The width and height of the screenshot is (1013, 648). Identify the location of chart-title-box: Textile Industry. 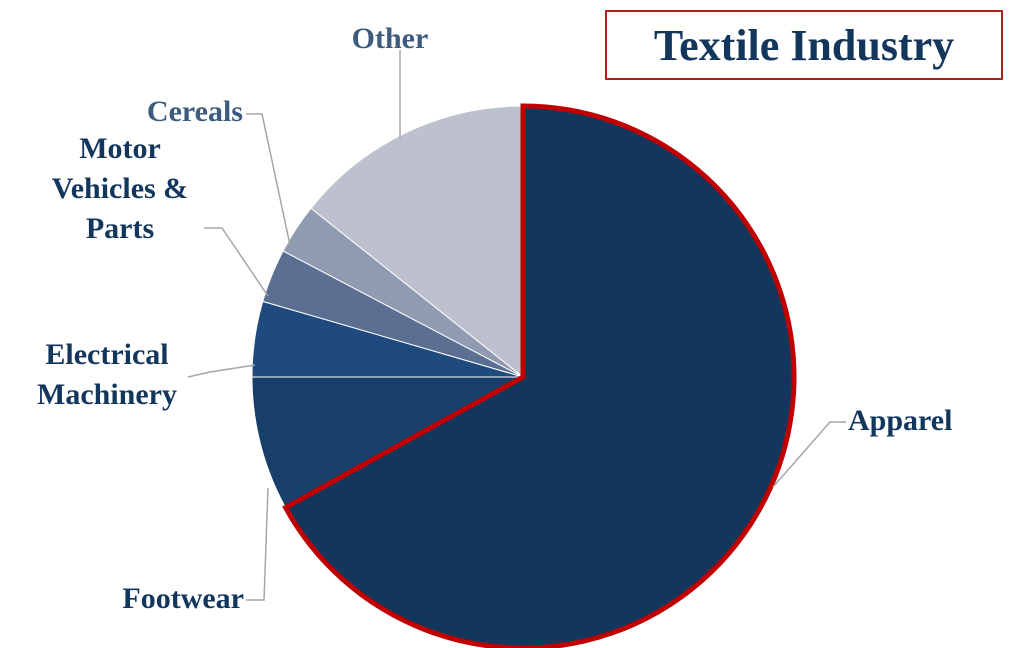
(804, 45).